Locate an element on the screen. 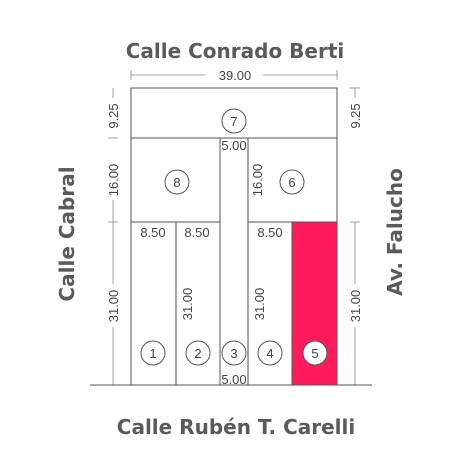  lot-5-marker: 5 is located at coordinates (315, 353).